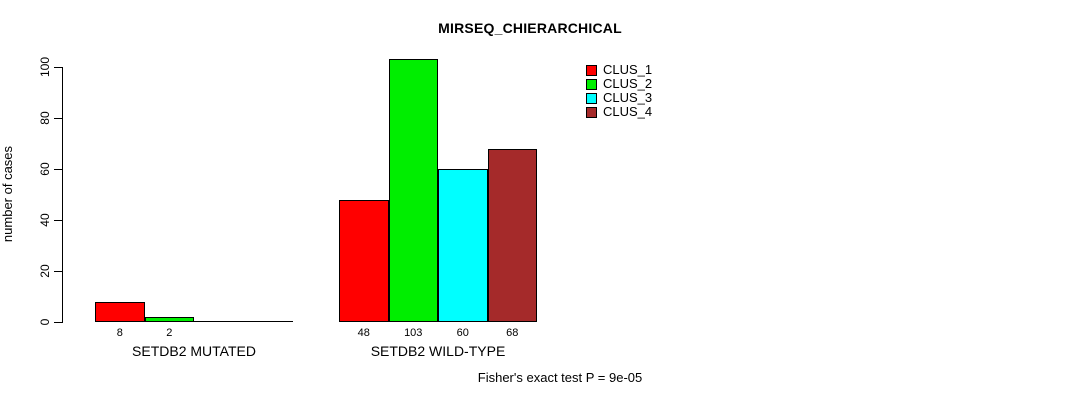 This screenshot has width=1090, height=400. I want to click on chart-title: MIRSEQ_CHIERARCHICAL, so click(530, 28).